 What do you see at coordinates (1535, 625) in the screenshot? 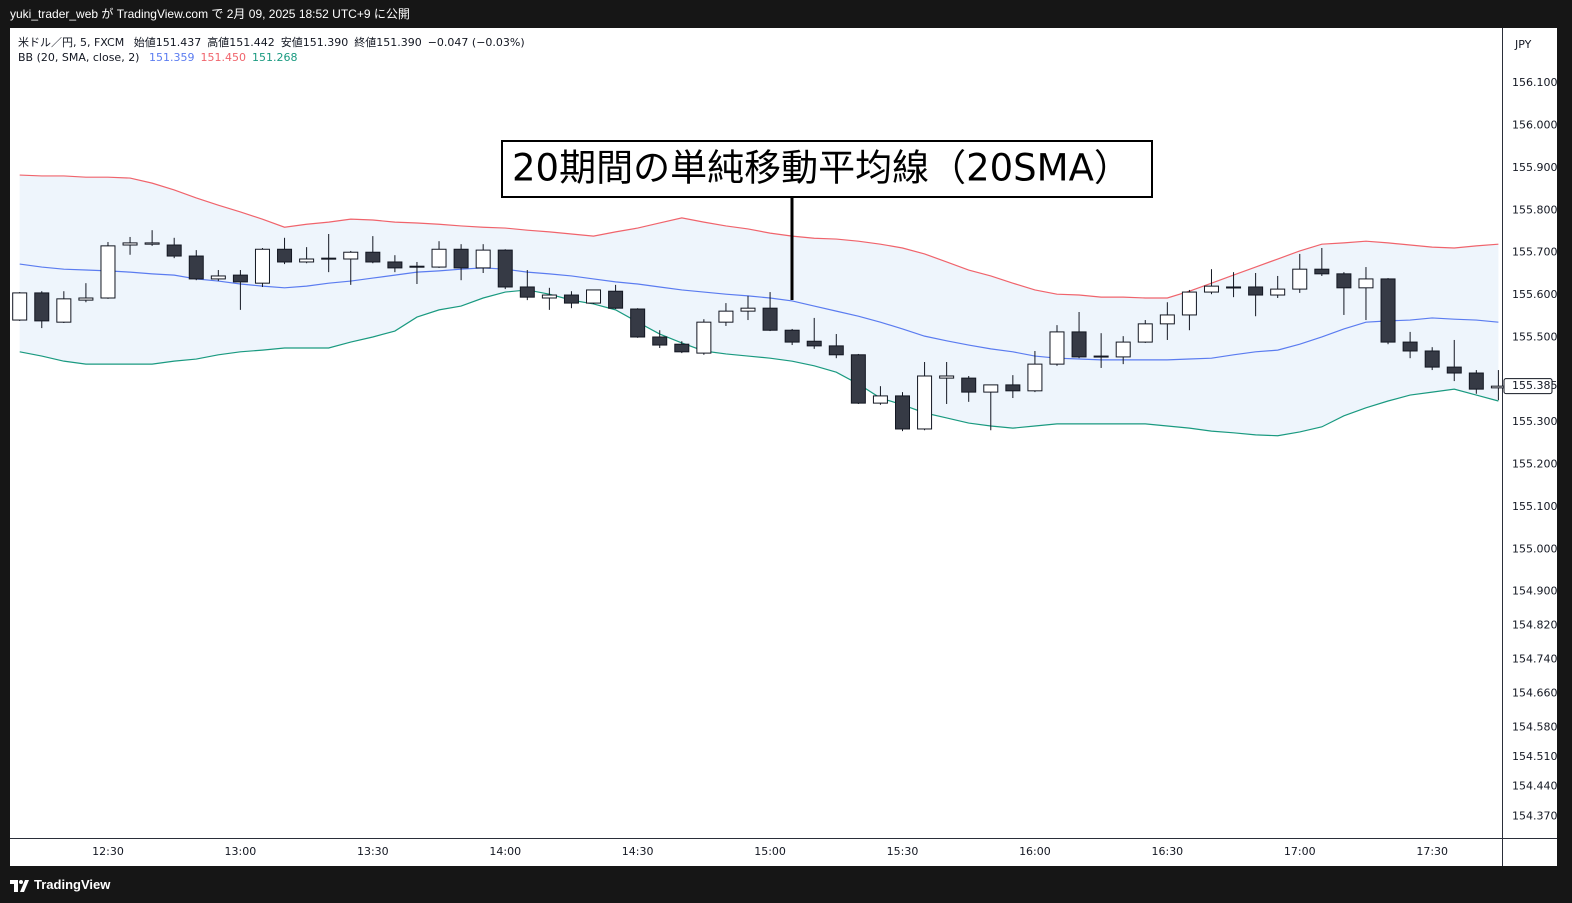
I see `y-tick-label: 154.820` at bounding box center [1535, 625].